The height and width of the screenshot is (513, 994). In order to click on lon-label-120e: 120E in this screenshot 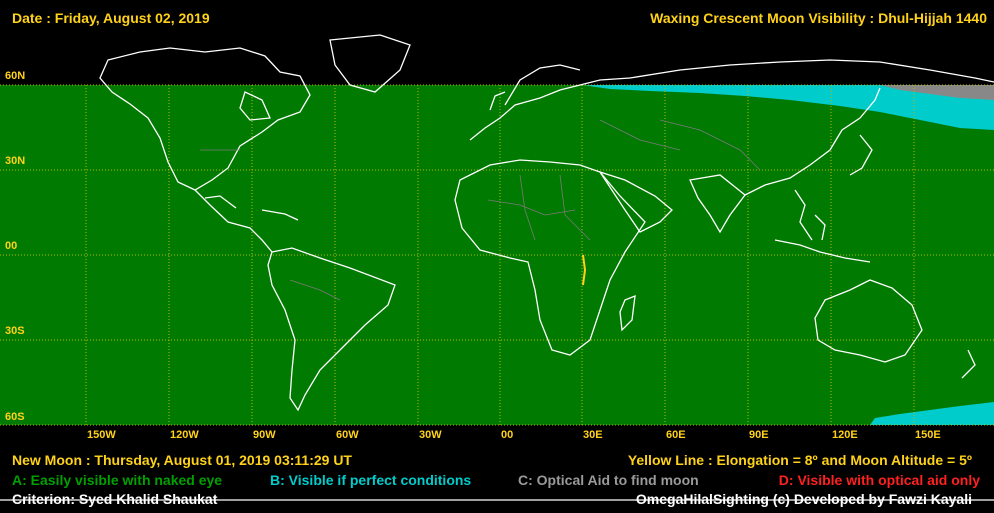, I will do `click(845, 435)`.